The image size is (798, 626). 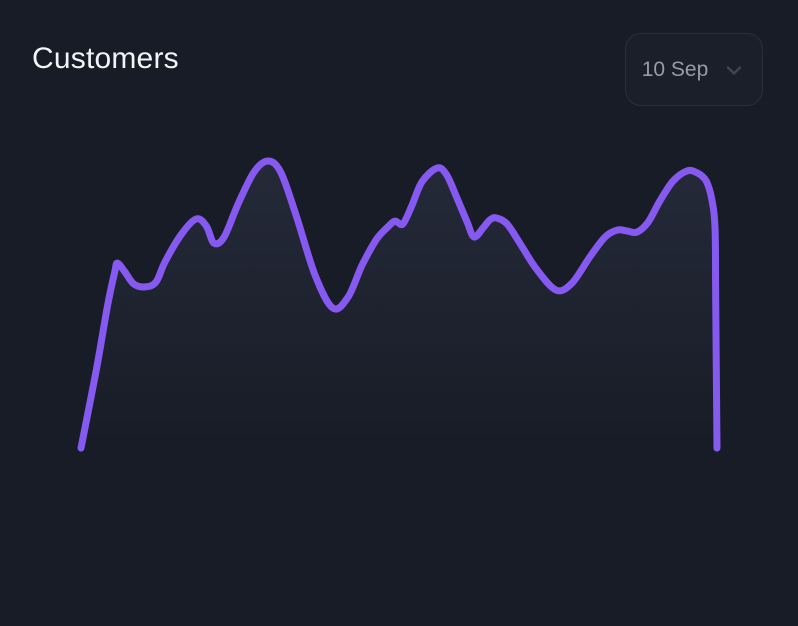 I want to click on period-dropdown-button: 10 Sep, so click(x=694, y=69).